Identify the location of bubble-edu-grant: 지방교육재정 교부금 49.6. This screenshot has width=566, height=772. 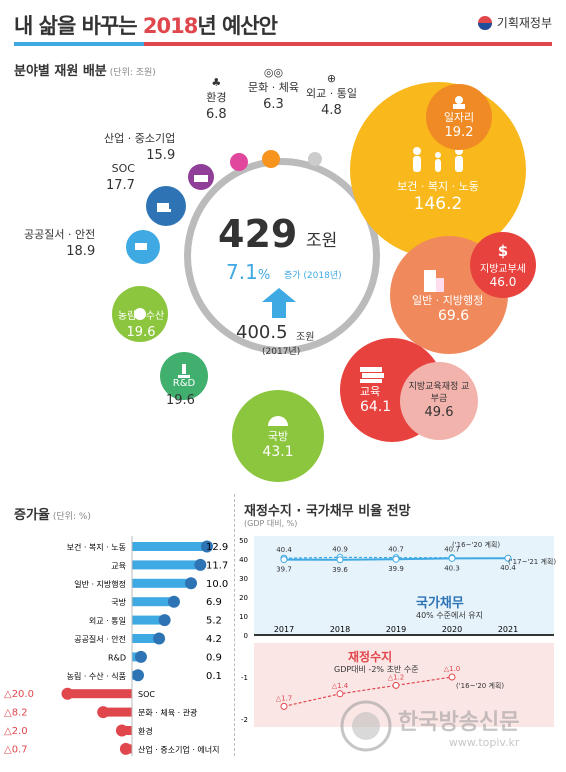
(439, 401).